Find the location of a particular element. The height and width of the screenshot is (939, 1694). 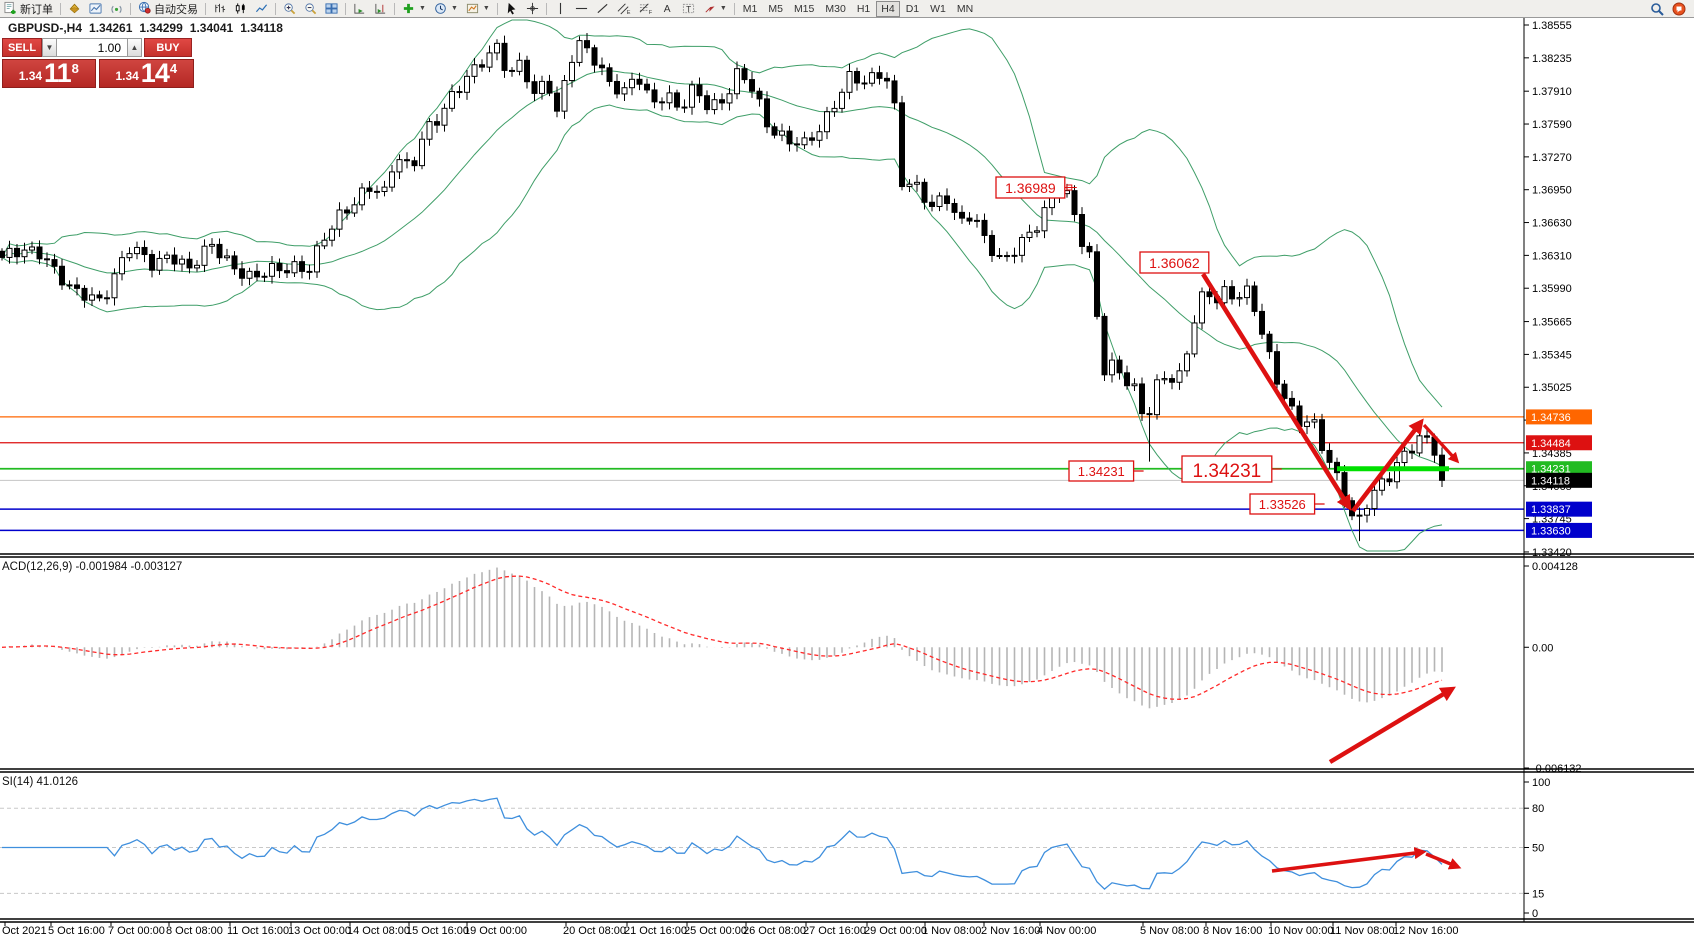

buy-button: BUY is located at coordinates (168, 47).